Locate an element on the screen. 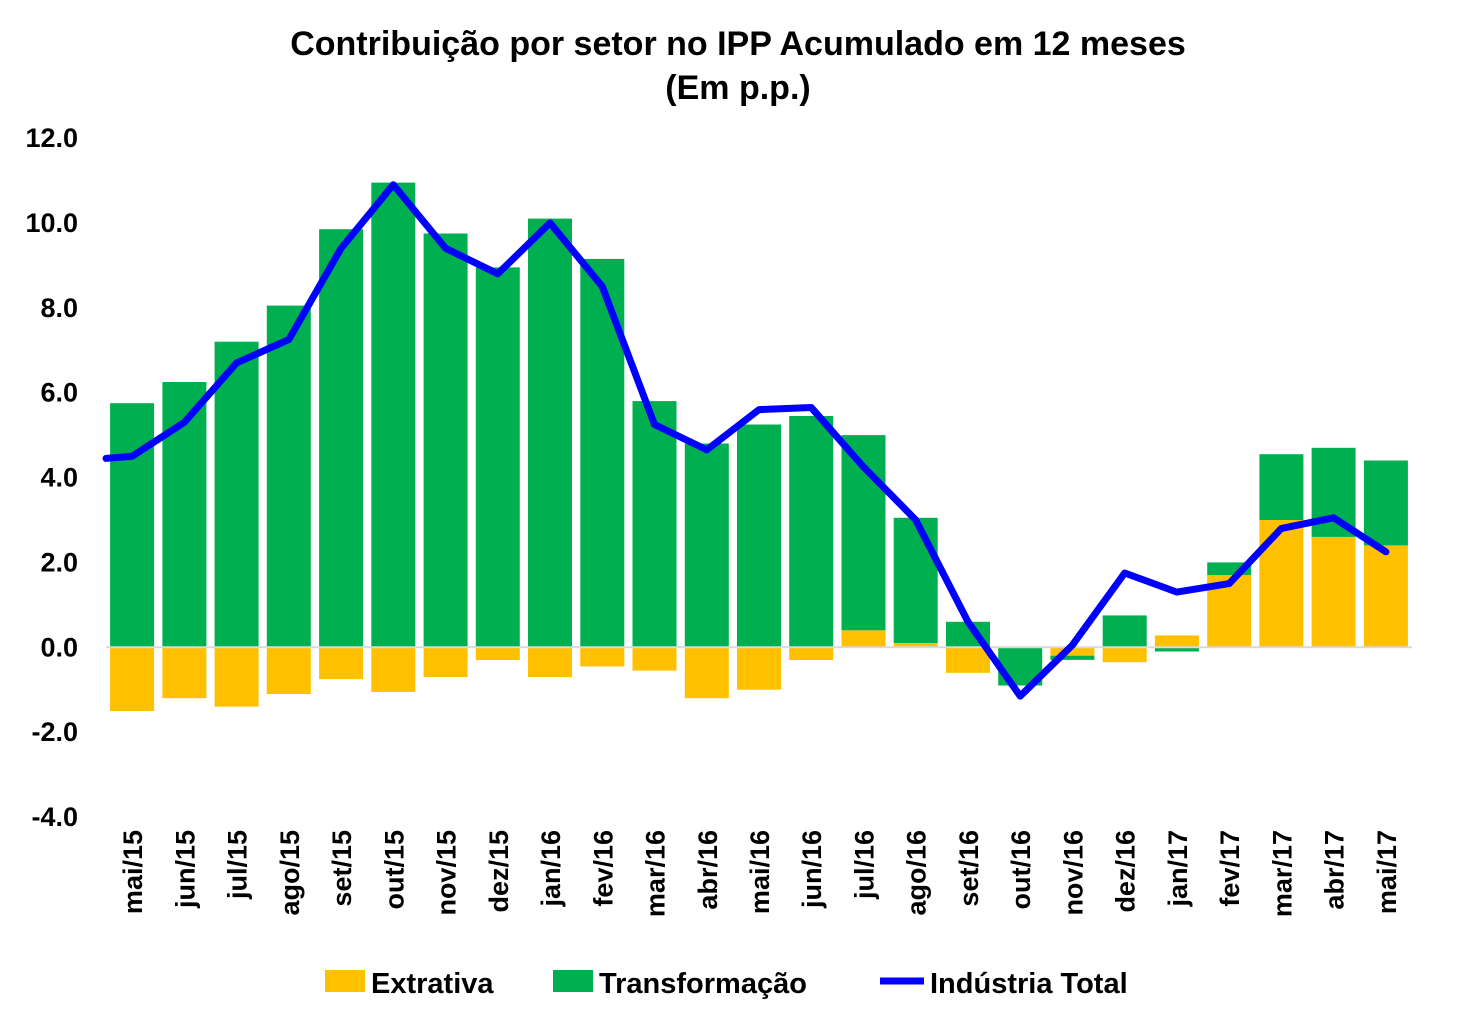  y-axis: 12.0 10.0 8.0 6.0 4.0 2.0 0.0 -2.0 -4.0 is located at coordinates (51, 477).